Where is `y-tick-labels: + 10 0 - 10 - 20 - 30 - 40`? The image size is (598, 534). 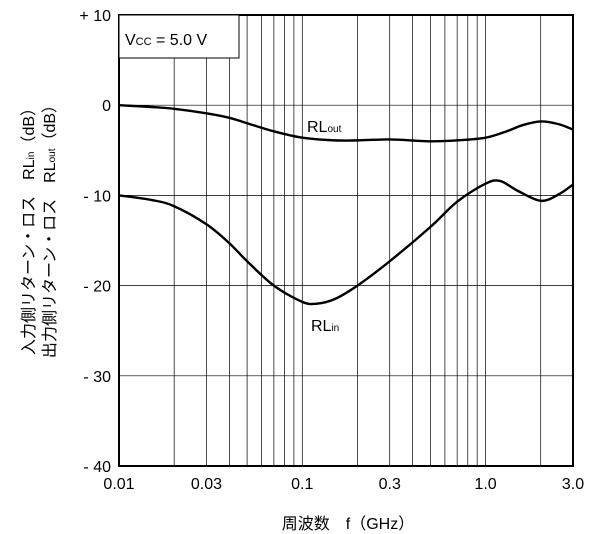 y-tick-labels: + 10 0 - 10 - 20 - 30 - 40 is located at coordinates (95, 242).